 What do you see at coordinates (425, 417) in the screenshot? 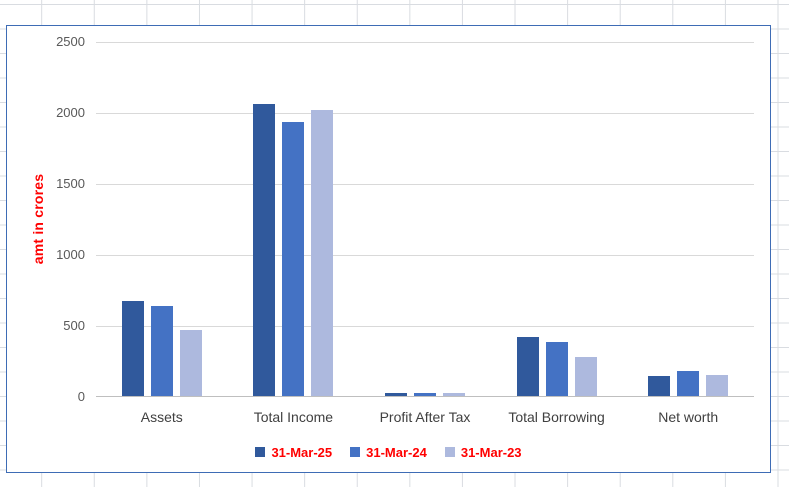
I see `category-label: Profit After Tax` at bounding box center [425, 417].